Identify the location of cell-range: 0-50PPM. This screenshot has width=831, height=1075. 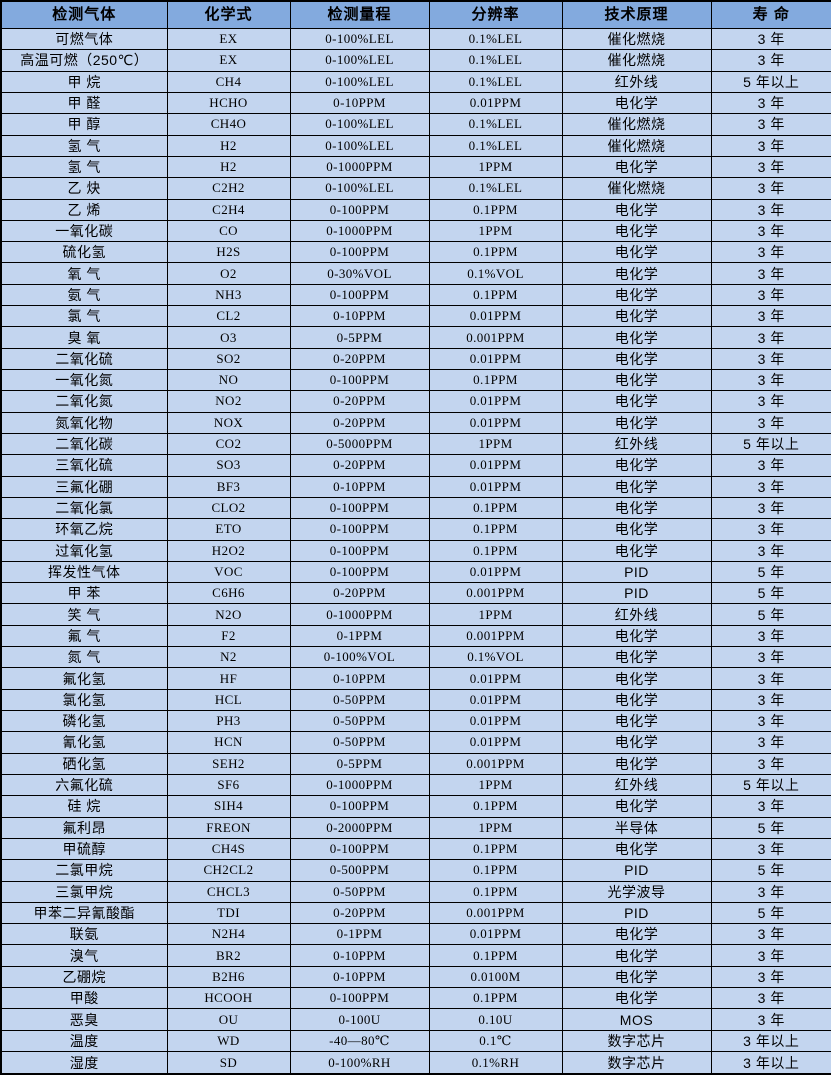
(359, 891).